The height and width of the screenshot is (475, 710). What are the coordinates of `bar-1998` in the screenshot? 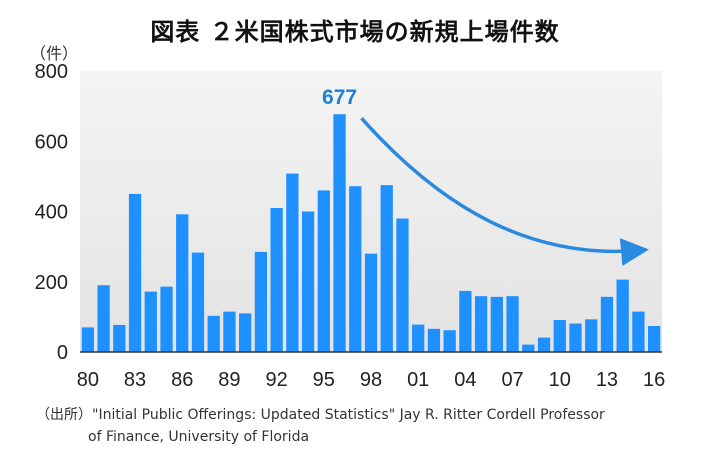 It's located at (371, 302).